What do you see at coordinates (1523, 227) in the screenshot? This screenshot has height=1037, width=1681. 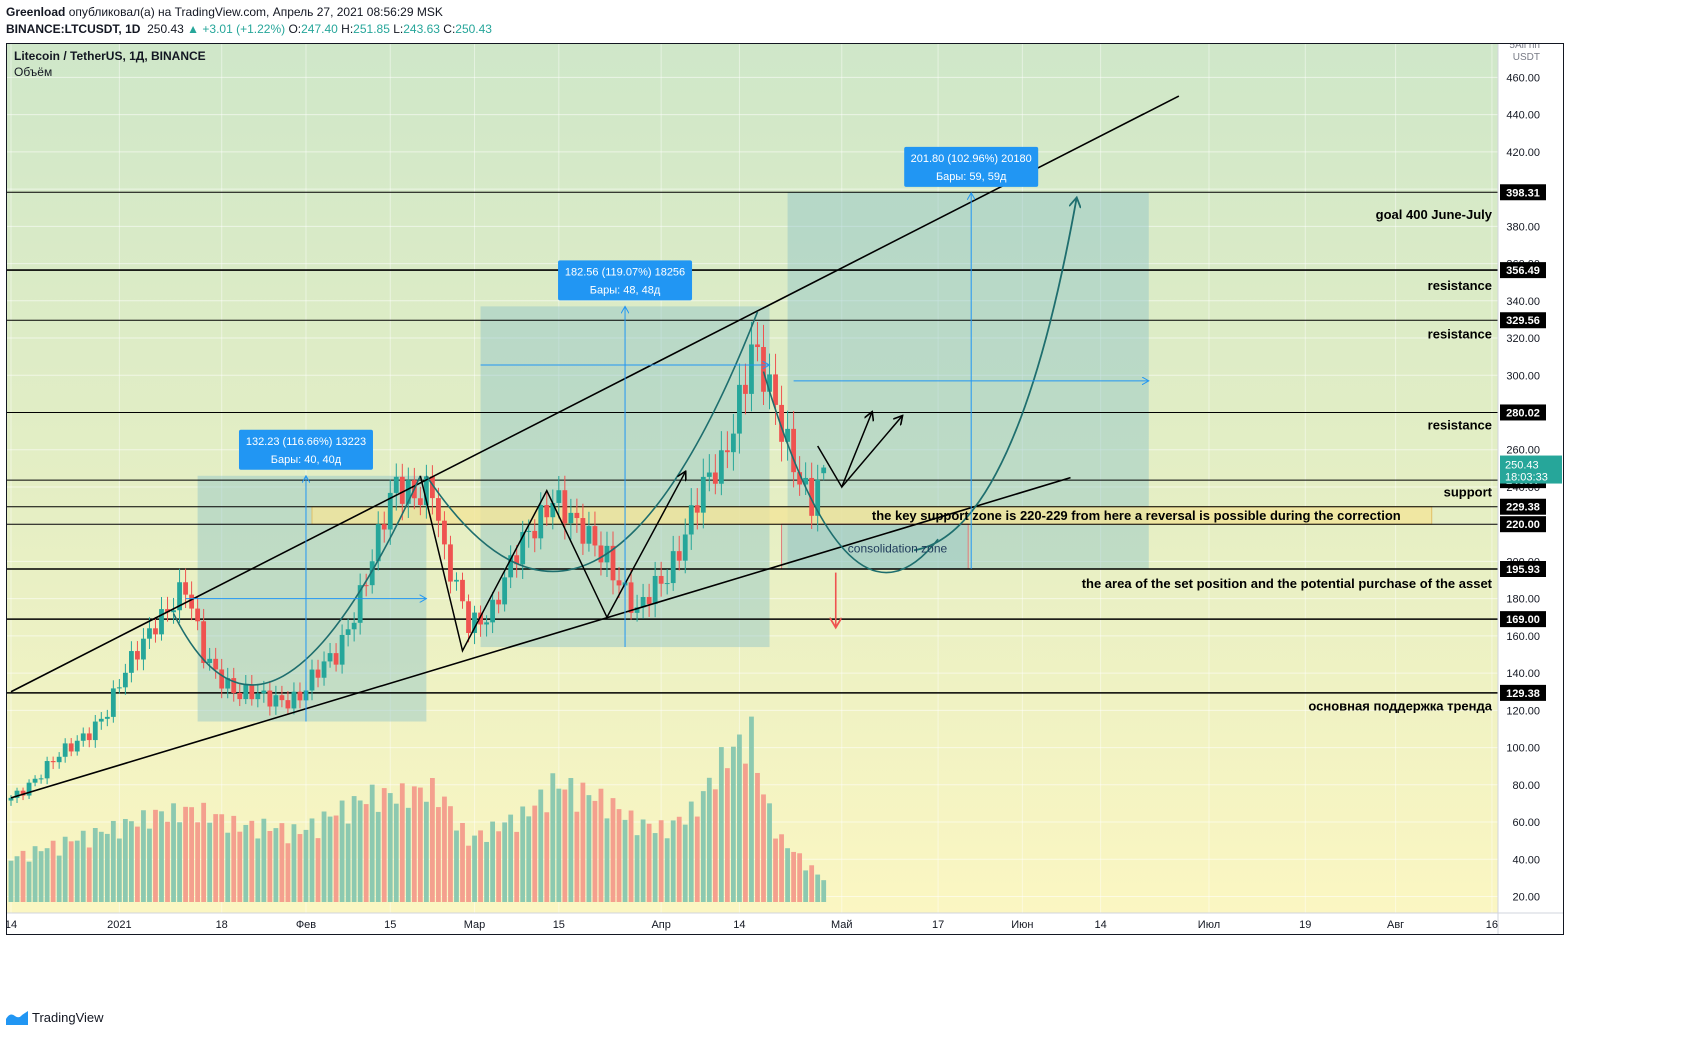 I see `price-tick-label: 380.00` at bounding box center [1523, 227].